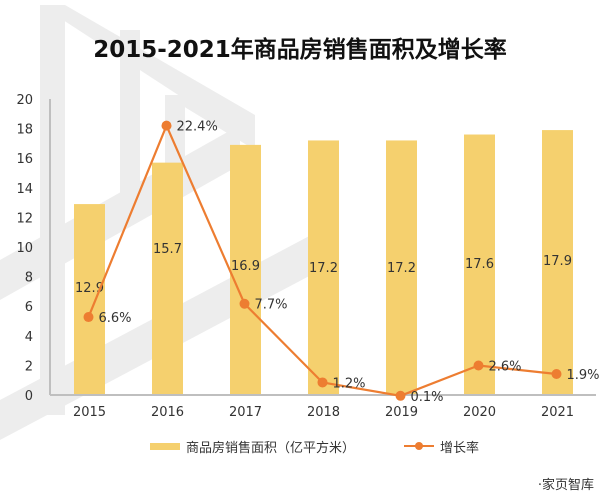 Image resolution: width=600 pixels, height=499 pixels. Describe the element at coordinates (427, 397) in the screenshot. I see `growth-rate-label: 0.1%` at that location.